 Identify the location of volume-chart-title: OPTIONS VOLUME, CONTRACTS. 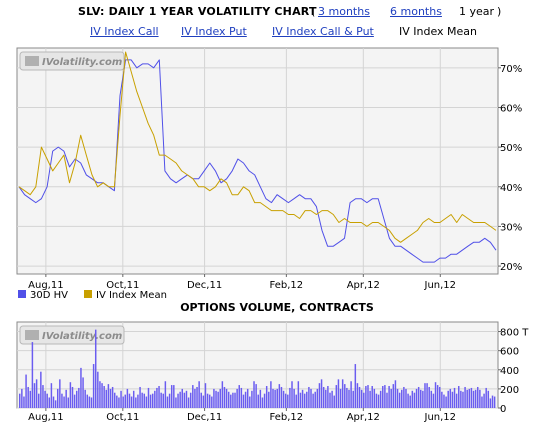
(277, 307).